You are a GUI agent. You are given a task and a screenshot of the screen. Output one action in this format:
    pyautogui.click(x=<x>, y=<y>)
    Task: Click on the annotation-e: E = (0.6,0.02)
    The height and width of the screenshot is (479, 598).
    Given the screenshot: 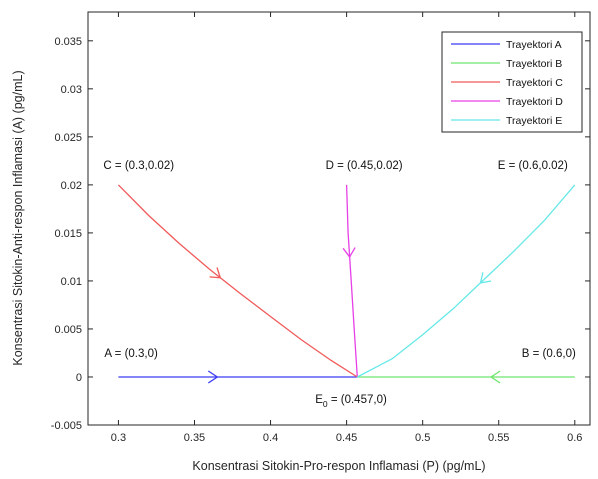 What is the action you would take?
    pyautogui.click(x=533, y=166)
    